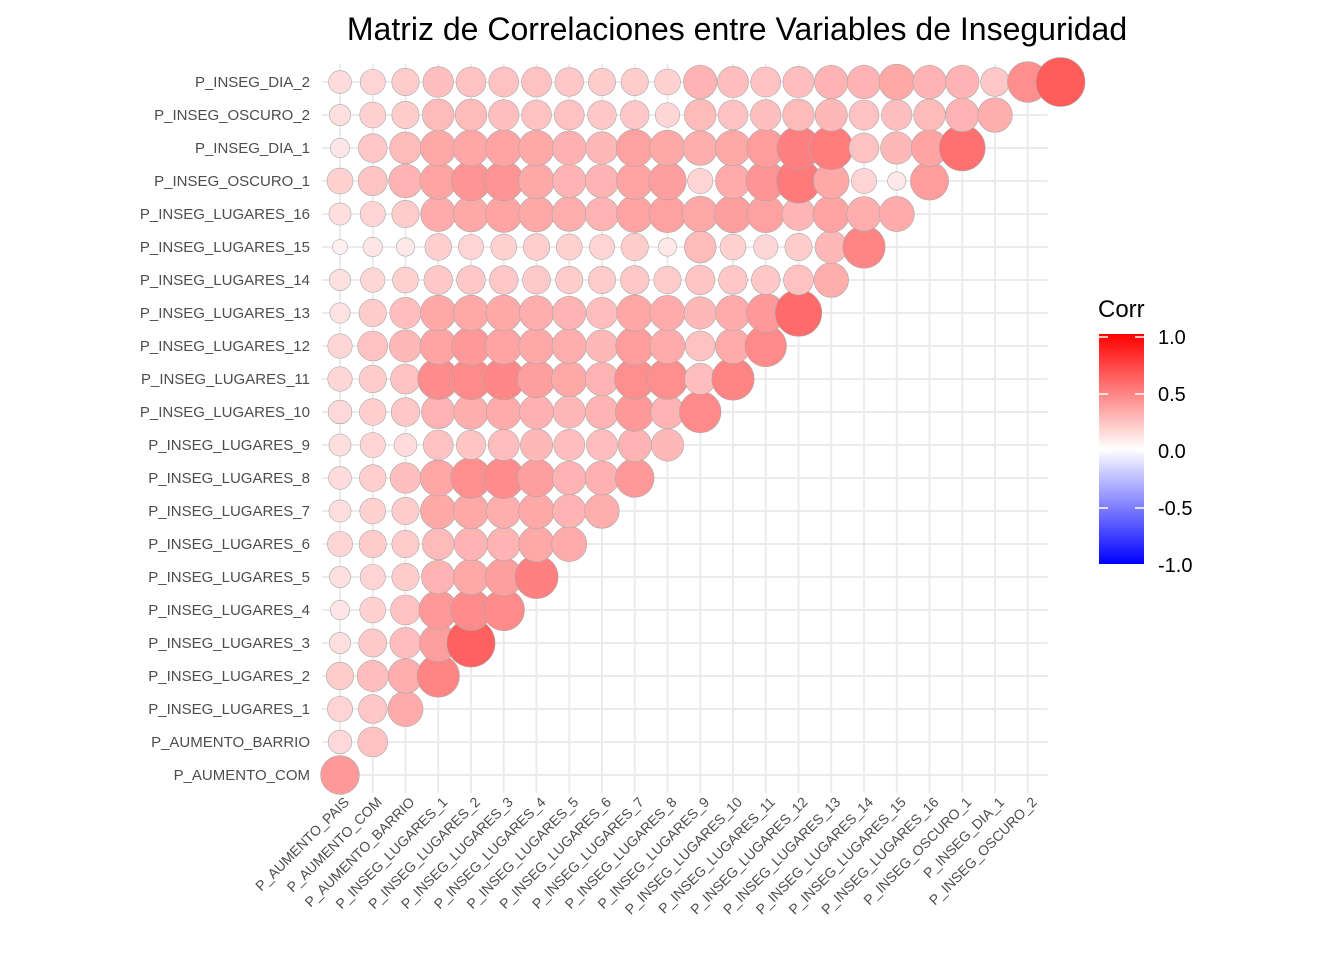 The height and width of the screenshot is (960, 1344). Describe the element at coordinates (225, 313) in the screenshot. I see `y-tick-label: P_INSEG_LUGARES_13` at that location.